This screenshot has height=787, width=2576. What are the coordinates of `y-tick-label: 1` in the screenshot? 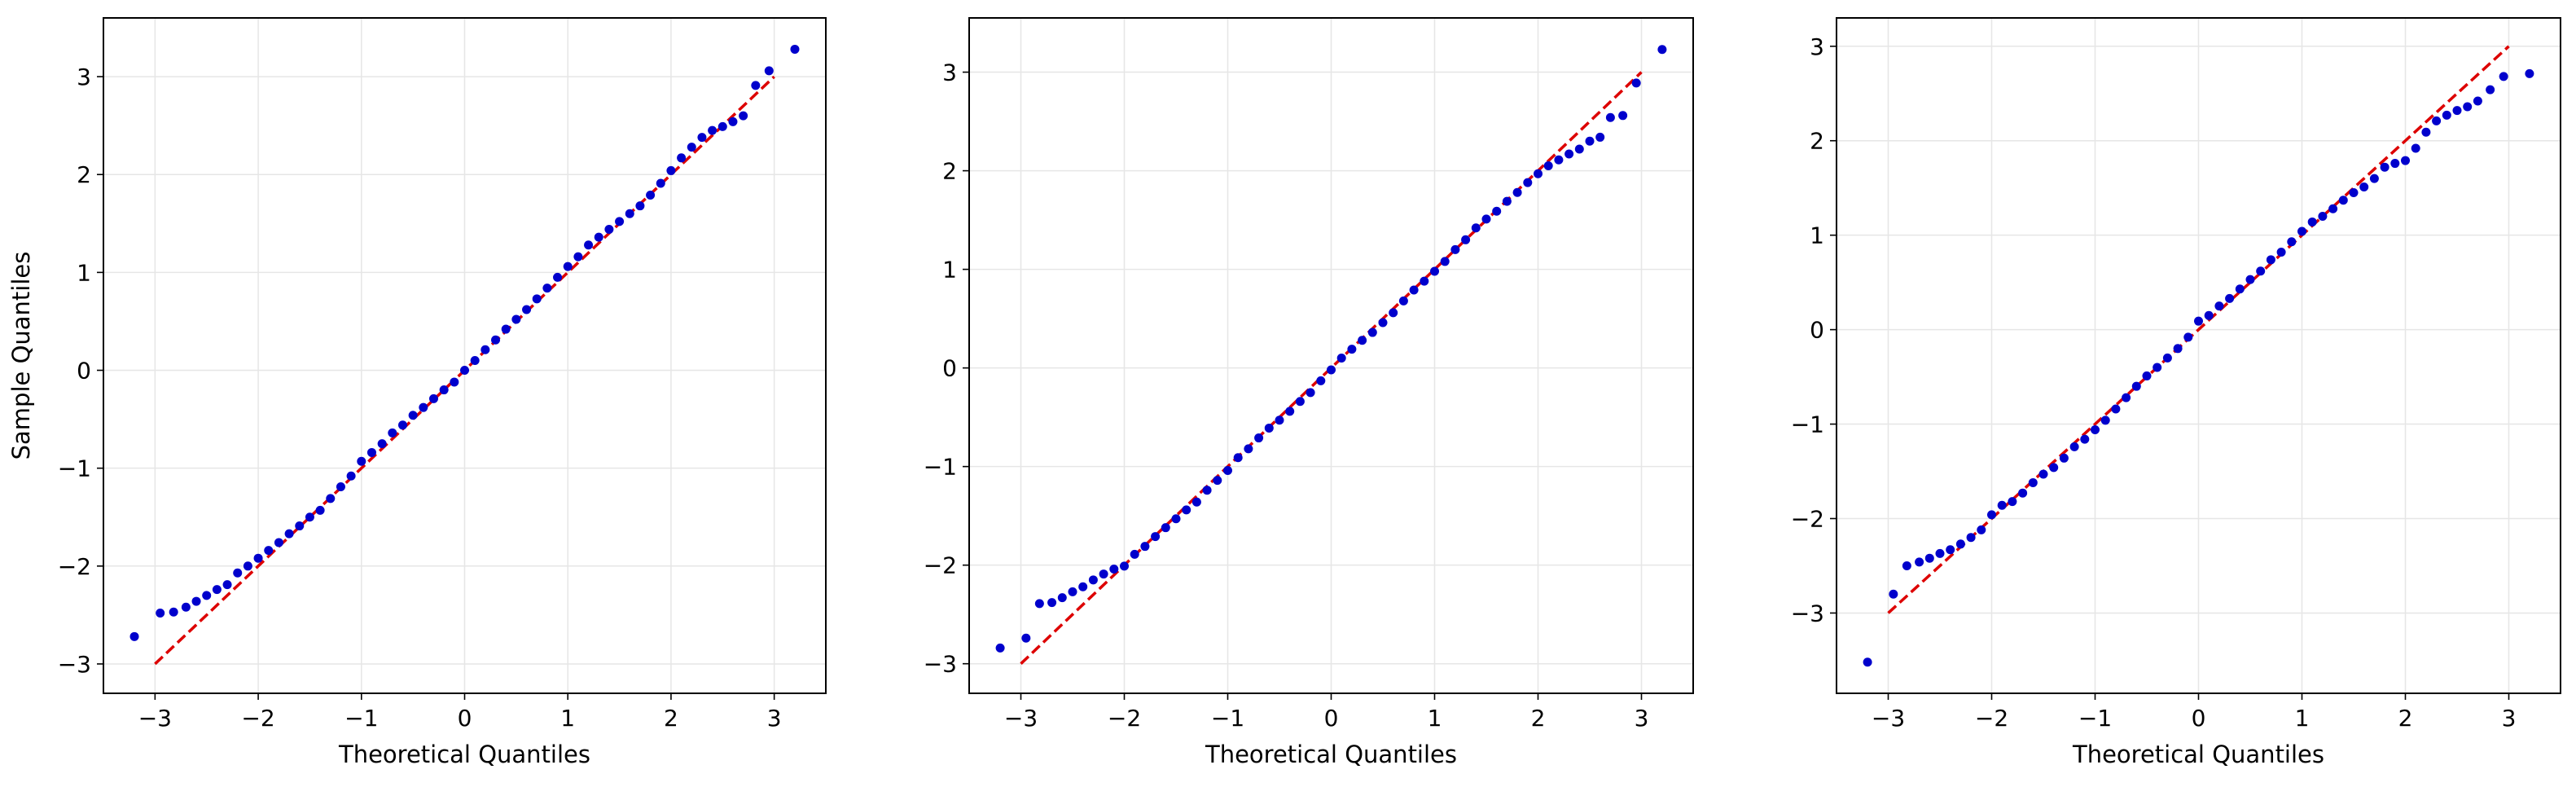 It's located at (949, 270).